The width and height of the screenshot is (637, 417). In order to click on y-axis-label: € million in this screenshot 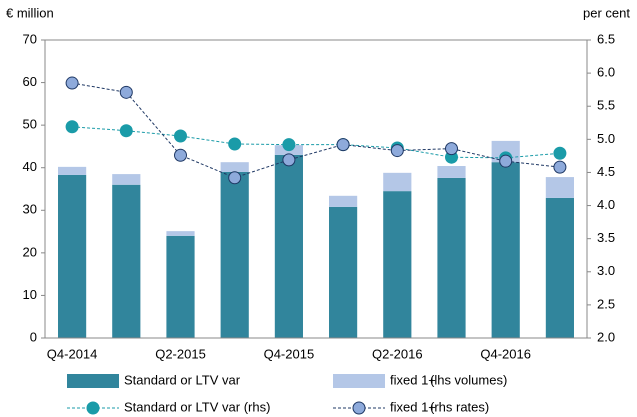, I will do `click(30, 12)`.